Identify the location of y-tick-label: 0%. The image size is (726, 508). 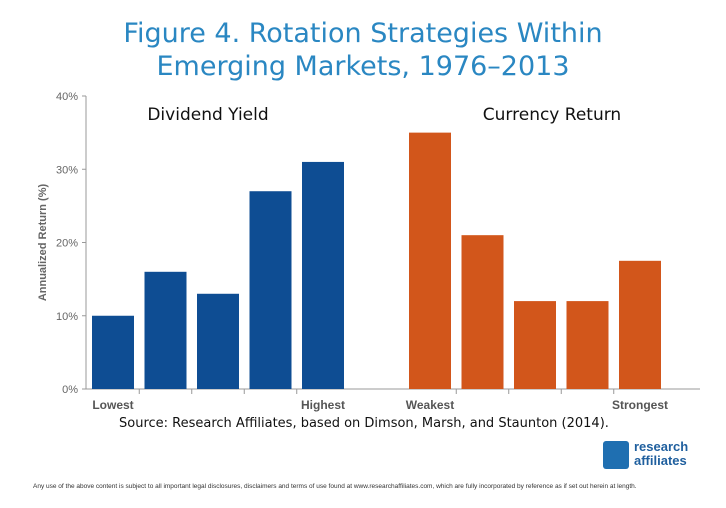
(70, 390).